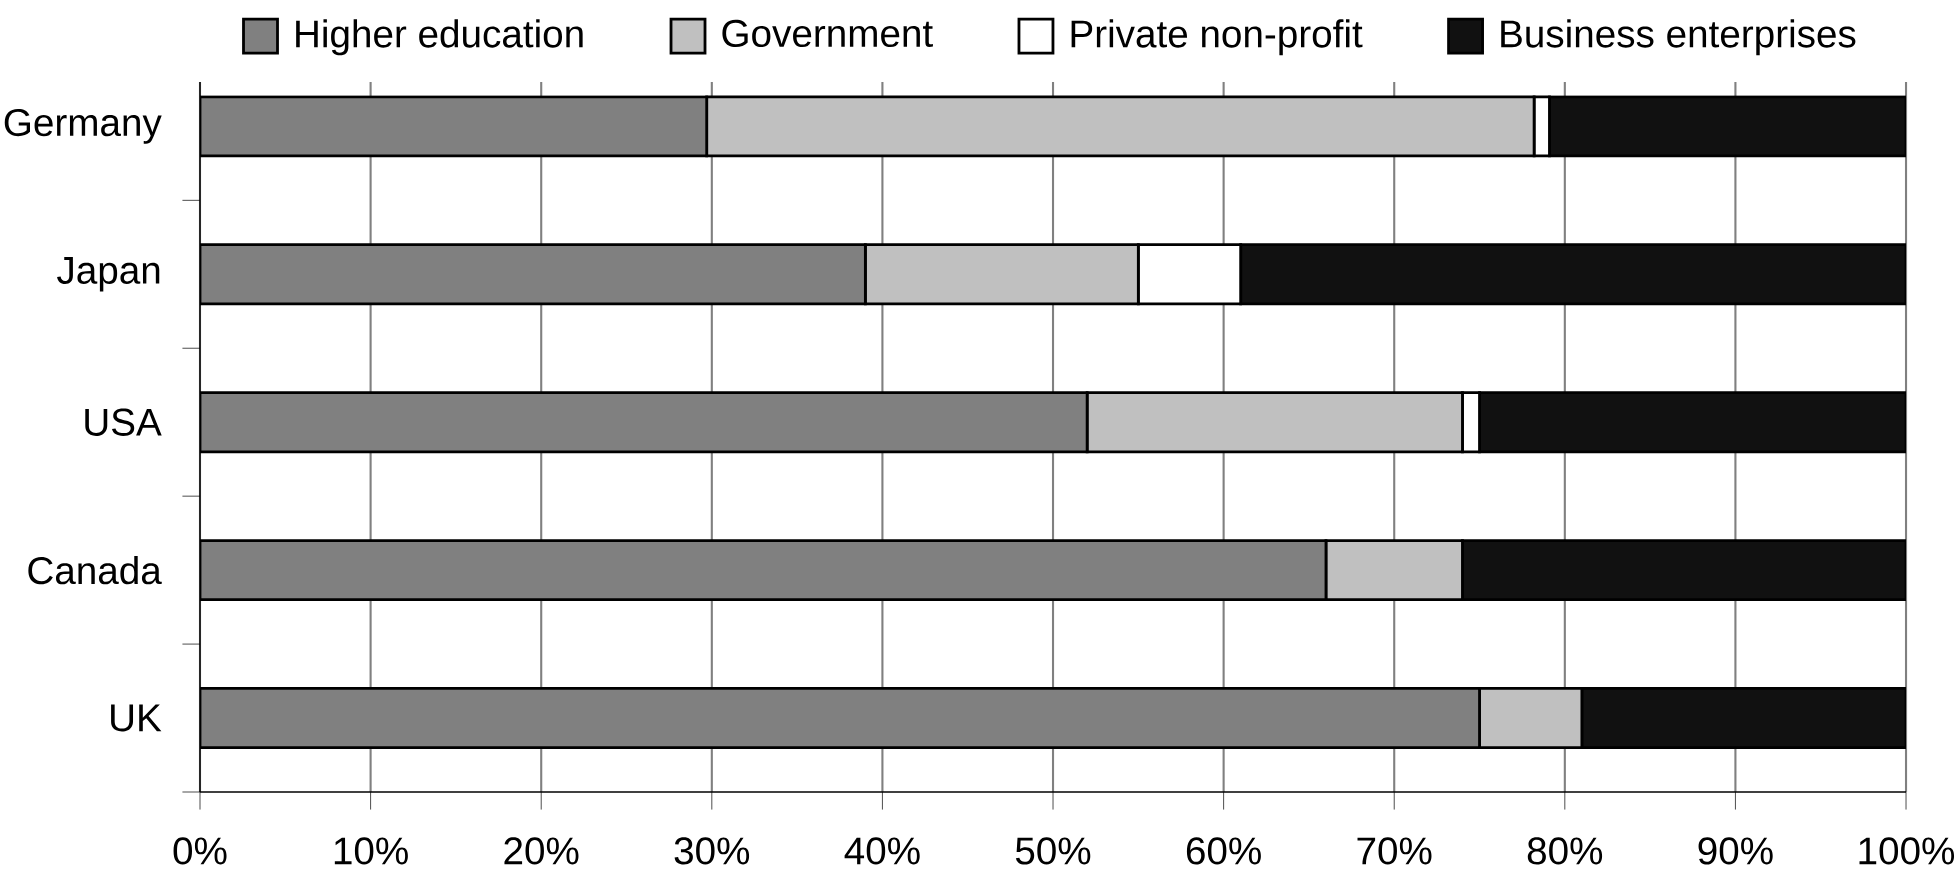 Image resolution: width=1958 pixels, height=873 pixels. I want to click on x-tick-label: 30%, so click(712, 851).